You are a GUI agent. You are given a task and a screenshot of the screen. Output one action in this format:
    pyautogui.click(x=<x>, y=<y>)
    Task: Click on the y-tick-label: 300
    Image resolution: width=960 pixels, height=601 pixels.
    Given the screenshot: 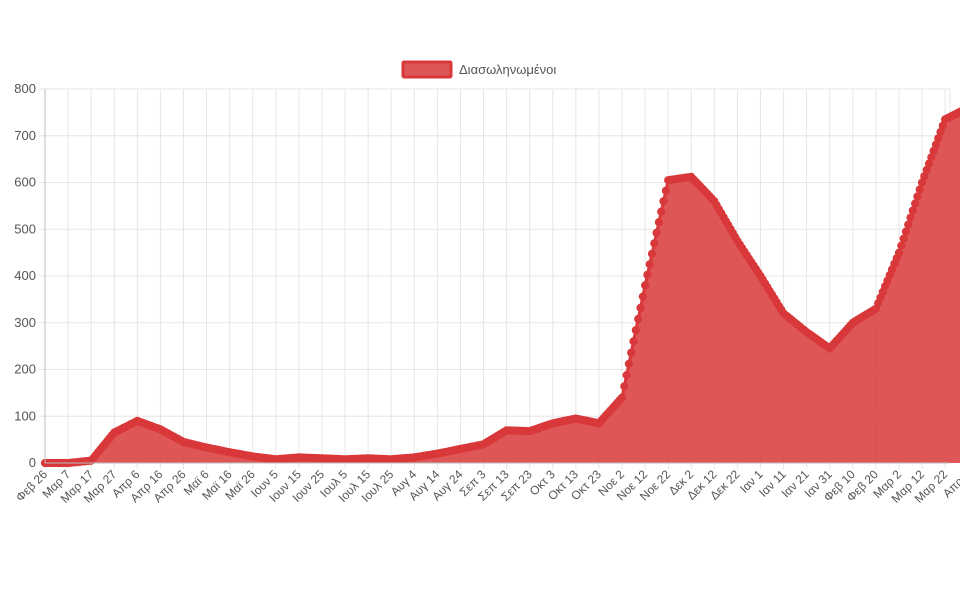 What is the action you would take?
    pyautogui.click(x=25, y=322)
    